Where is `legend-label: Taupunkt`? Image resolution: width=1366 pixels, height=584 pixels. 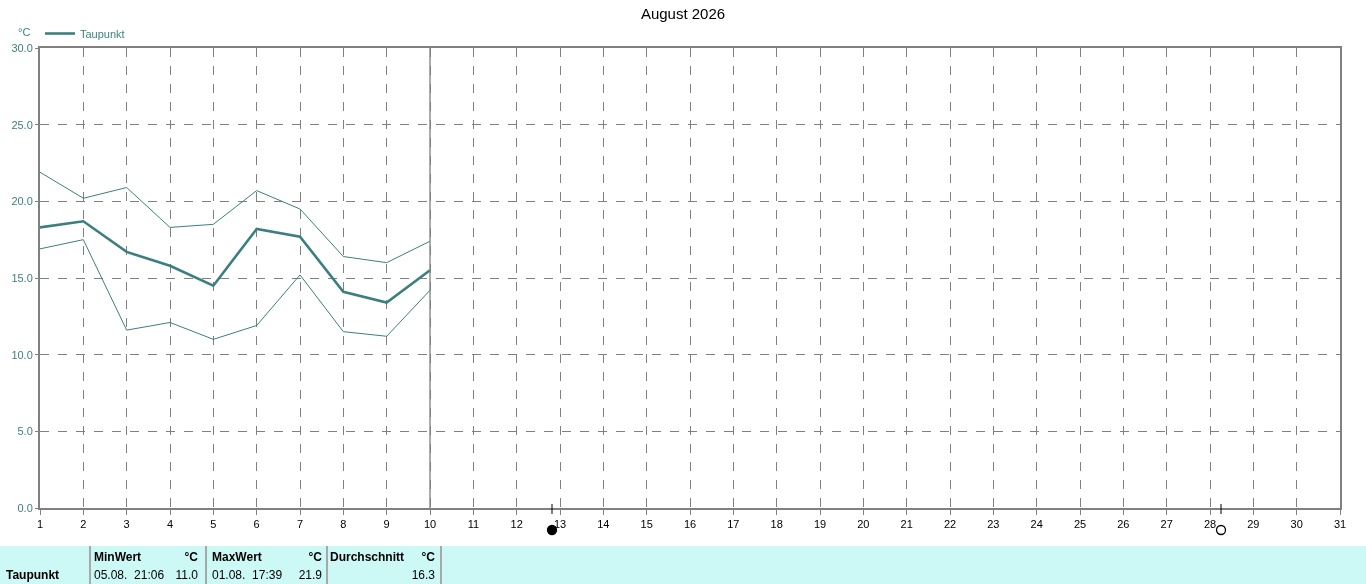 legend-label: Taupunkt is located at coordinates (102, 33).